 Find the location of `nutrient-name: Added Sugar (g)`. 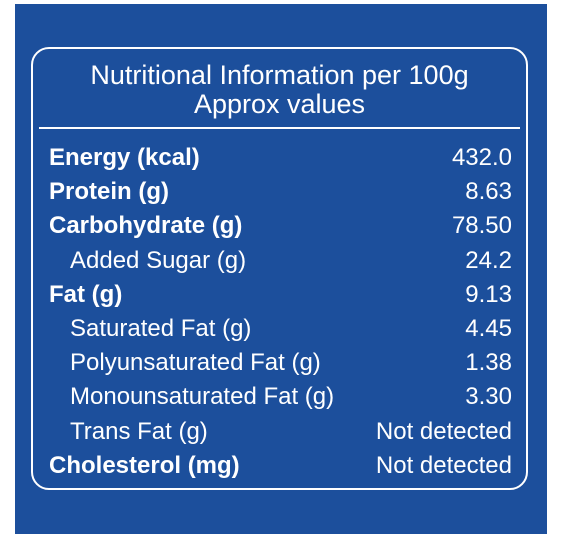

nutrient-name: Added Sugar (g) is located at coordinates (158, 260).